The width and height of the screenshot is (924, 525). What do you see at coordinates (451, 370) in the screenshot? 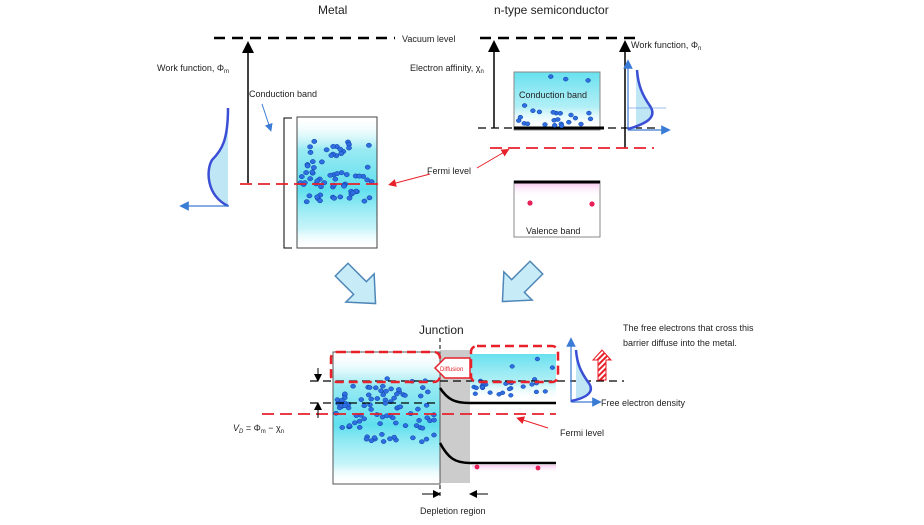
I see `diffusion-label: Diffusion` at bounding box center [451, 370].